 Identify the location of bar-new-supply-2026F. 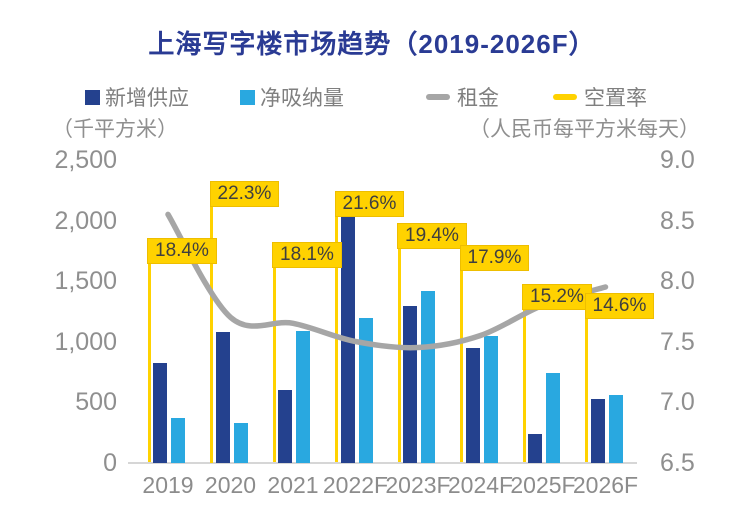
(597, 430).